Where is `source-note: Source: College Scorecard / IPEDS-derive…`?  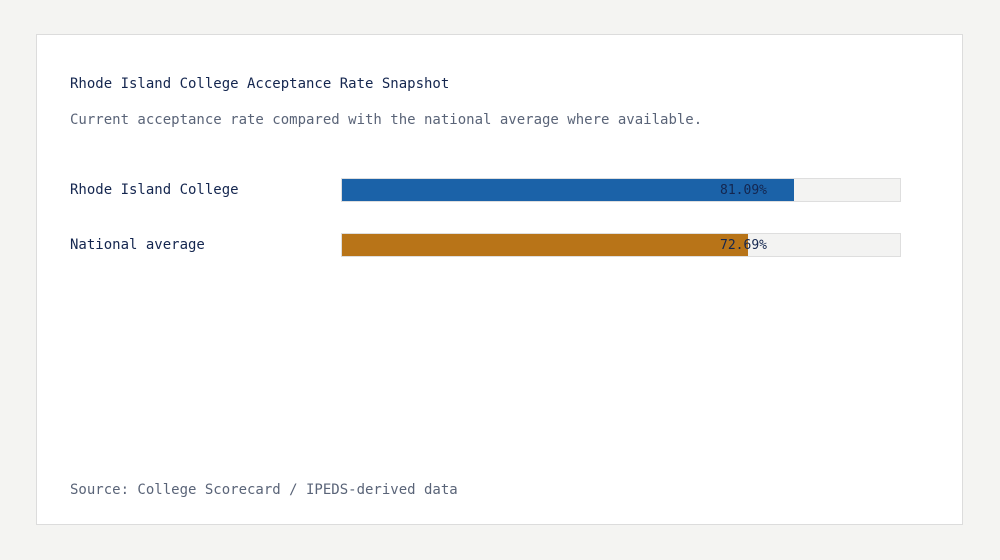 source-note: Source: College Scorecard / IPEDS-derive… is located at coordinates (264, 490).